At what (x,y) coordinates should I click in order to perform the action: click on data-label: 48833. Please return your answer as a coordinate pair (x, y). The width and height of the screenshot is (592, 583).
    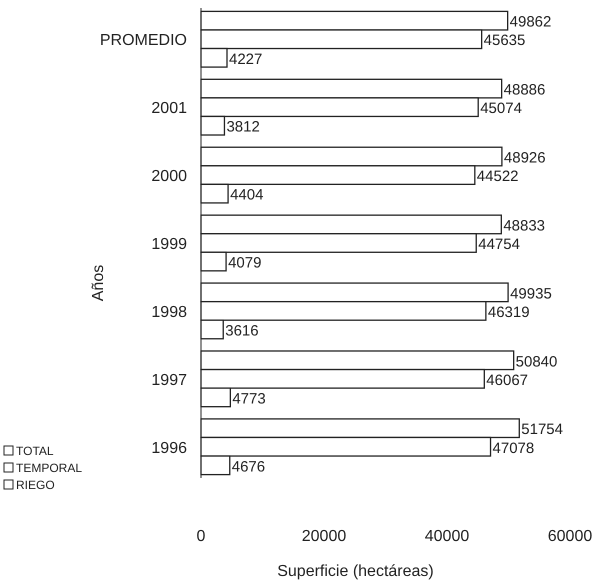
    Looking at the image, I should click on (524, 225).